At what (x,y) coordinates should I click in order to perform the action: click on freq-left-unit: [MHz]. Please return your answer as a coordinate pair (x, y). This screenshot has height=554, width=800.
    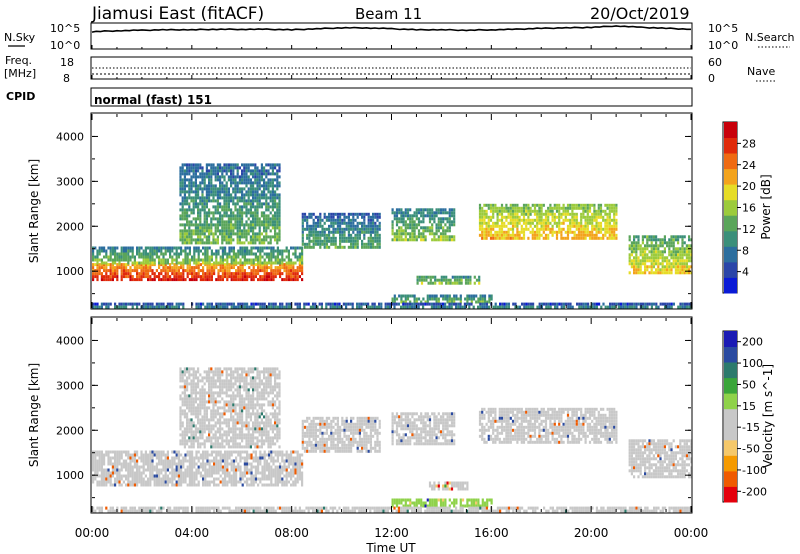
    Looking at the image, I should click on (20, 73).